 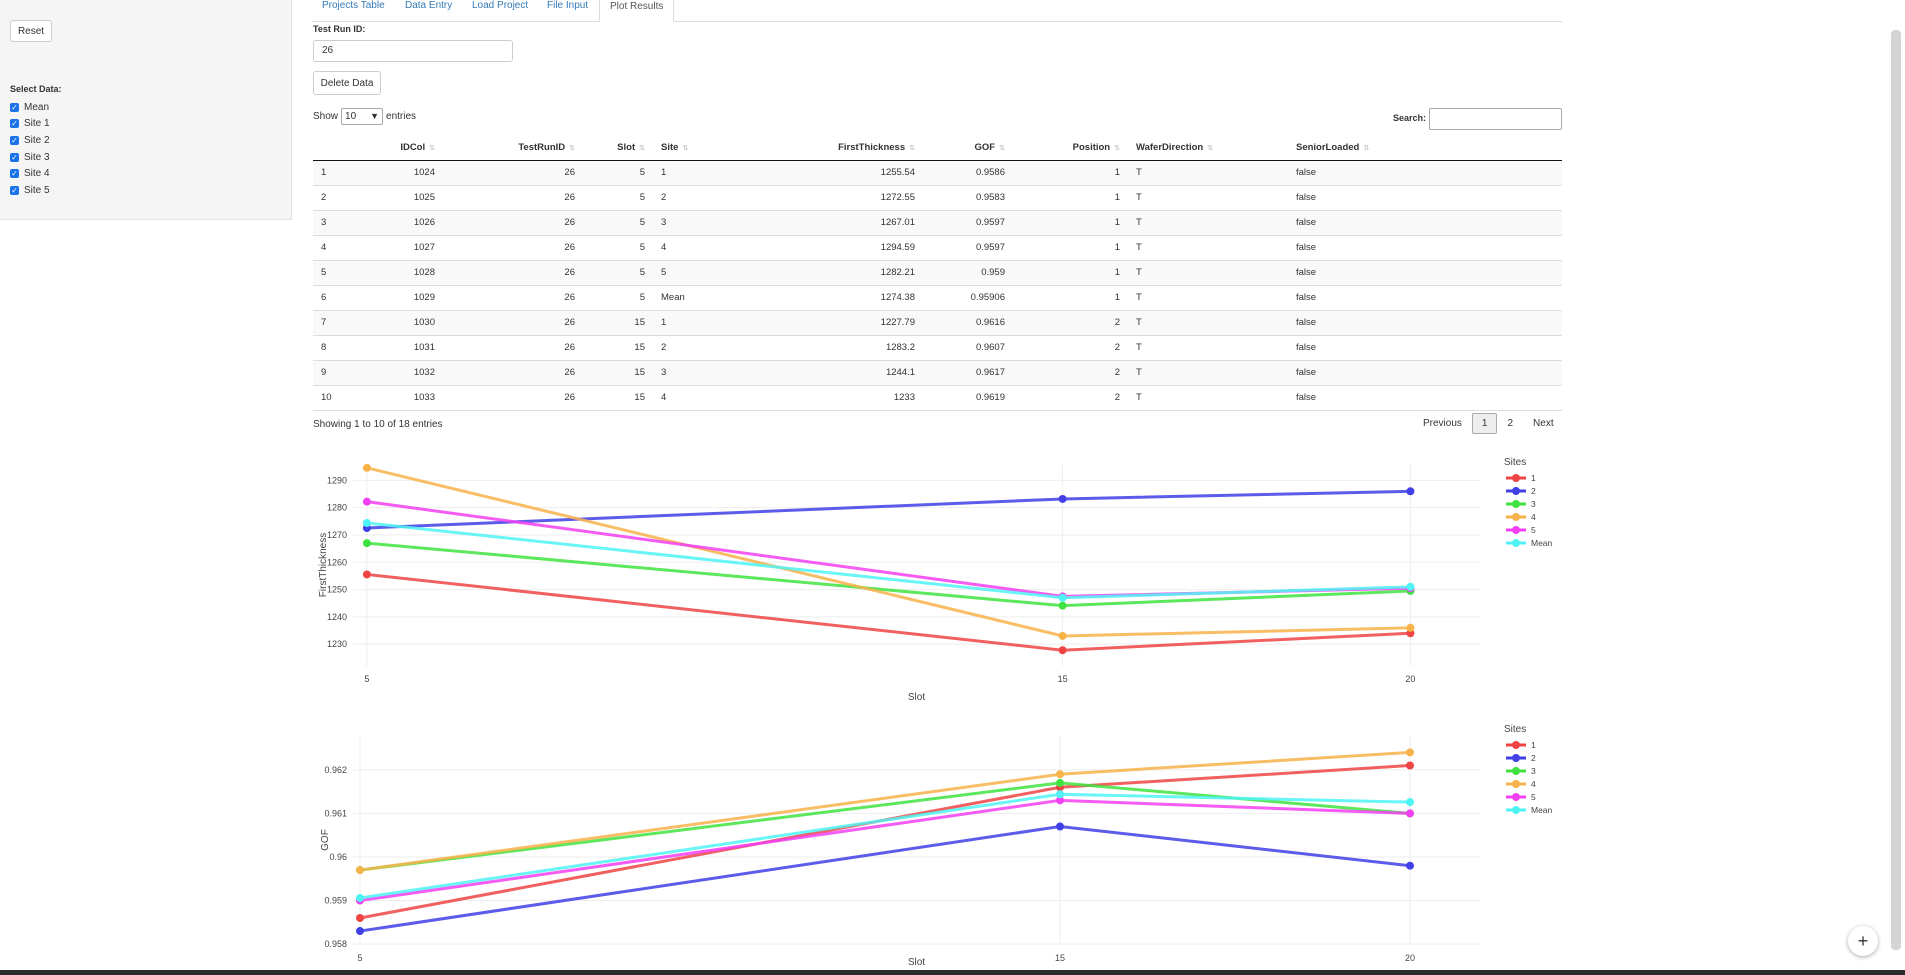 What do you see at coordinates (500, 5) in the screenshot?
I see `tab-load-project: Load Project` at bounding box center [500, 5].